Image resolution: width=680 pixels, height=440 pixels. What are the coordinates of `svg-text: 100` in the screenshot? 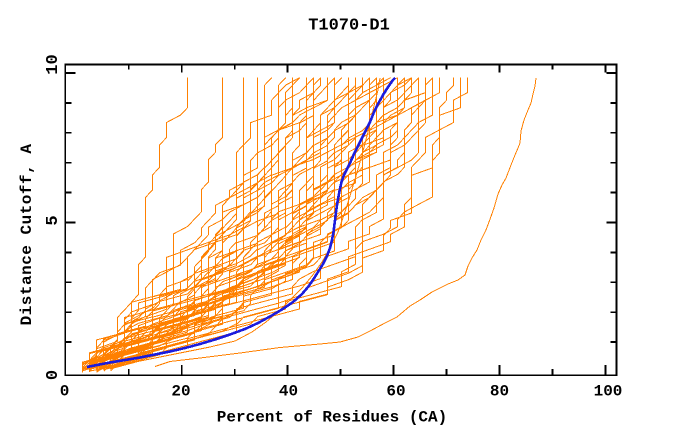 It's located at (608, 392).